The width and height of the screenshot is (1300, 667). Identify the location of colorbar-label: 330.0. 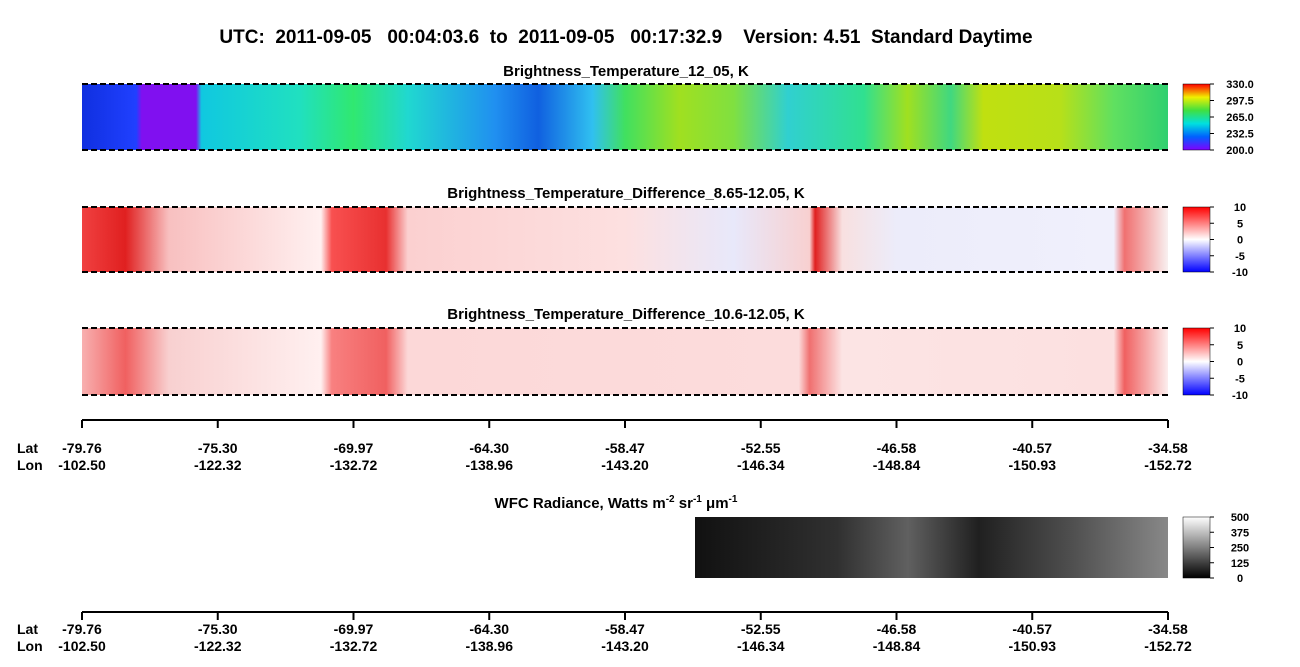
(1240, 85).